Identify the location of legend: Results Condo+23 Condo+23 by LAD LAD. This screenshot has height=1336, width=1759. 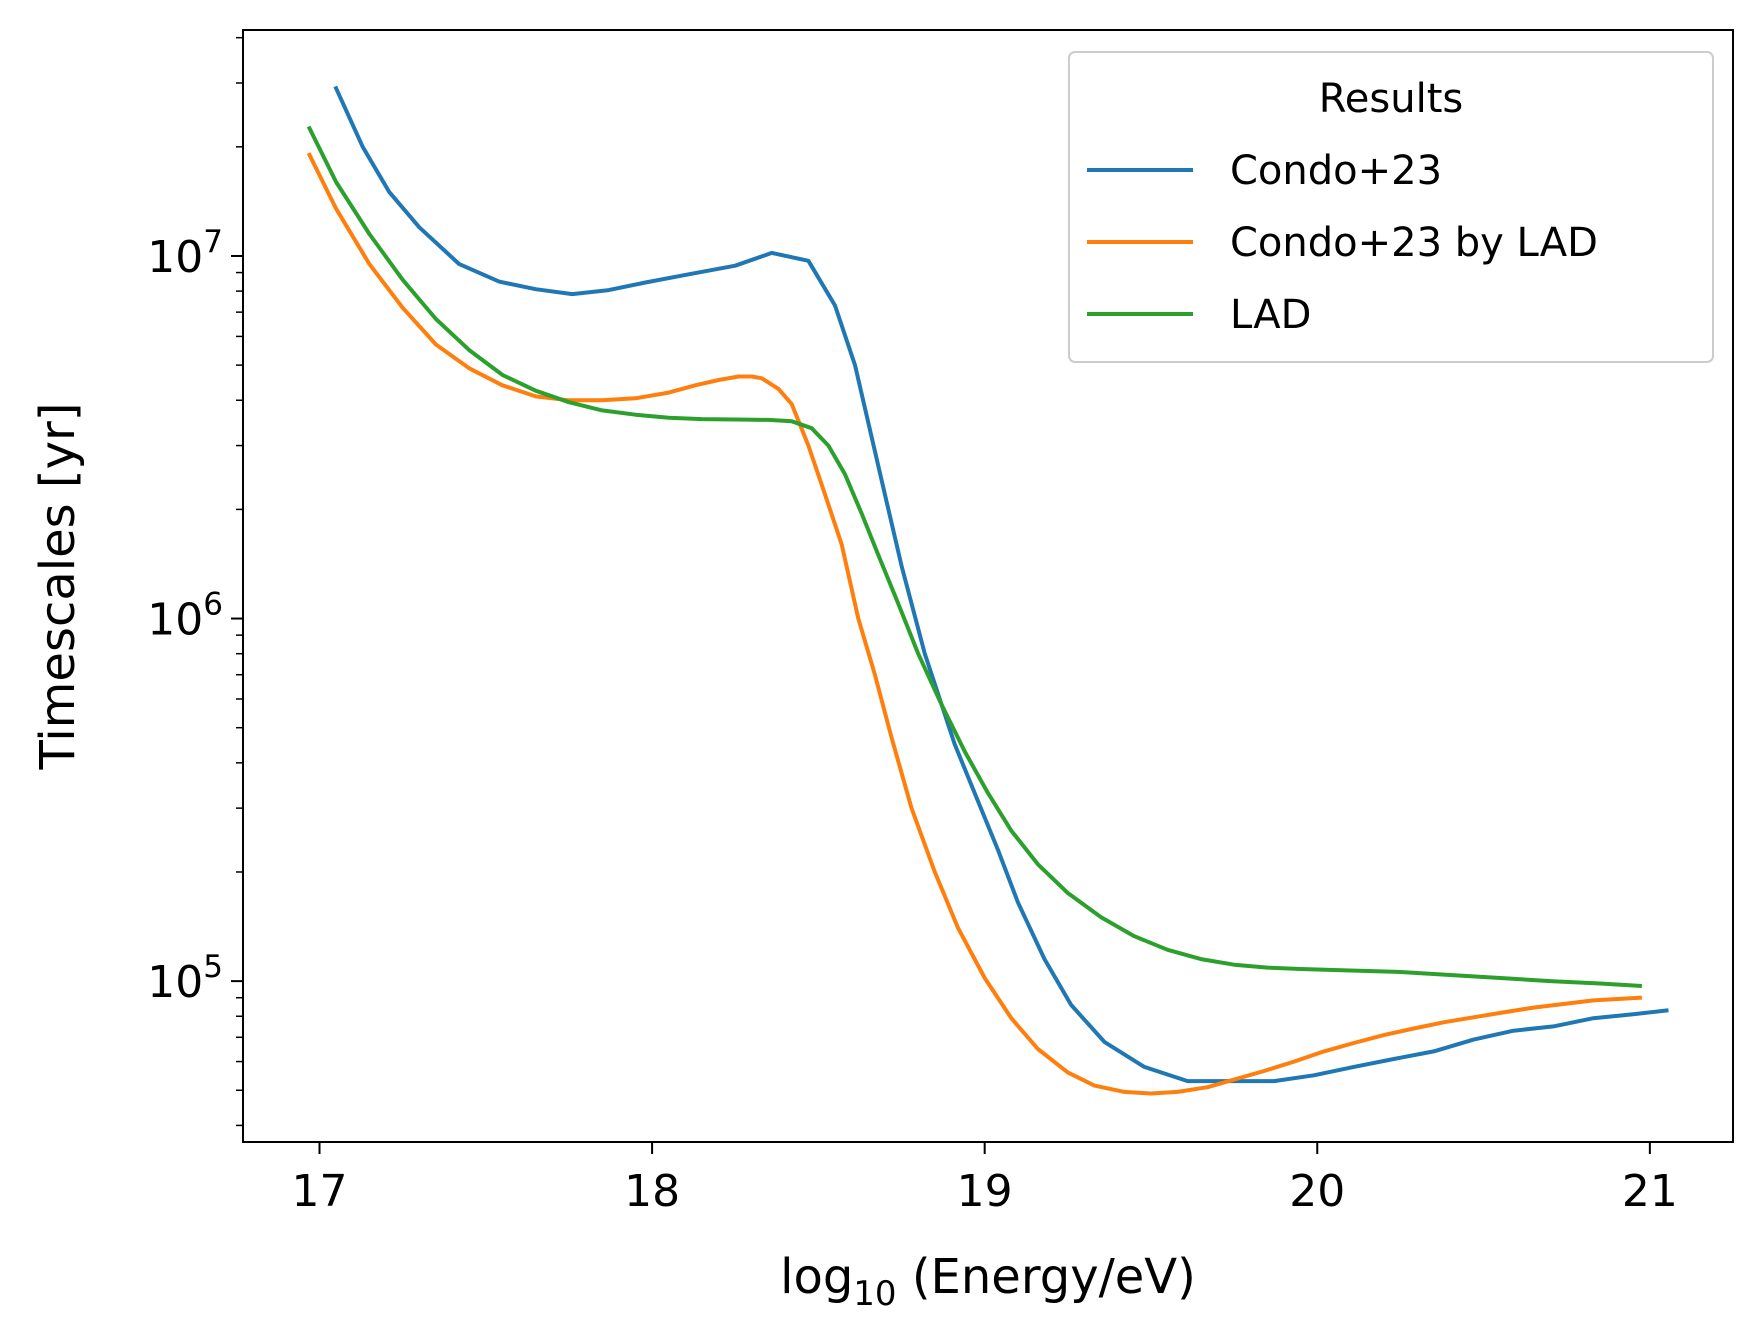
(1391, 207).